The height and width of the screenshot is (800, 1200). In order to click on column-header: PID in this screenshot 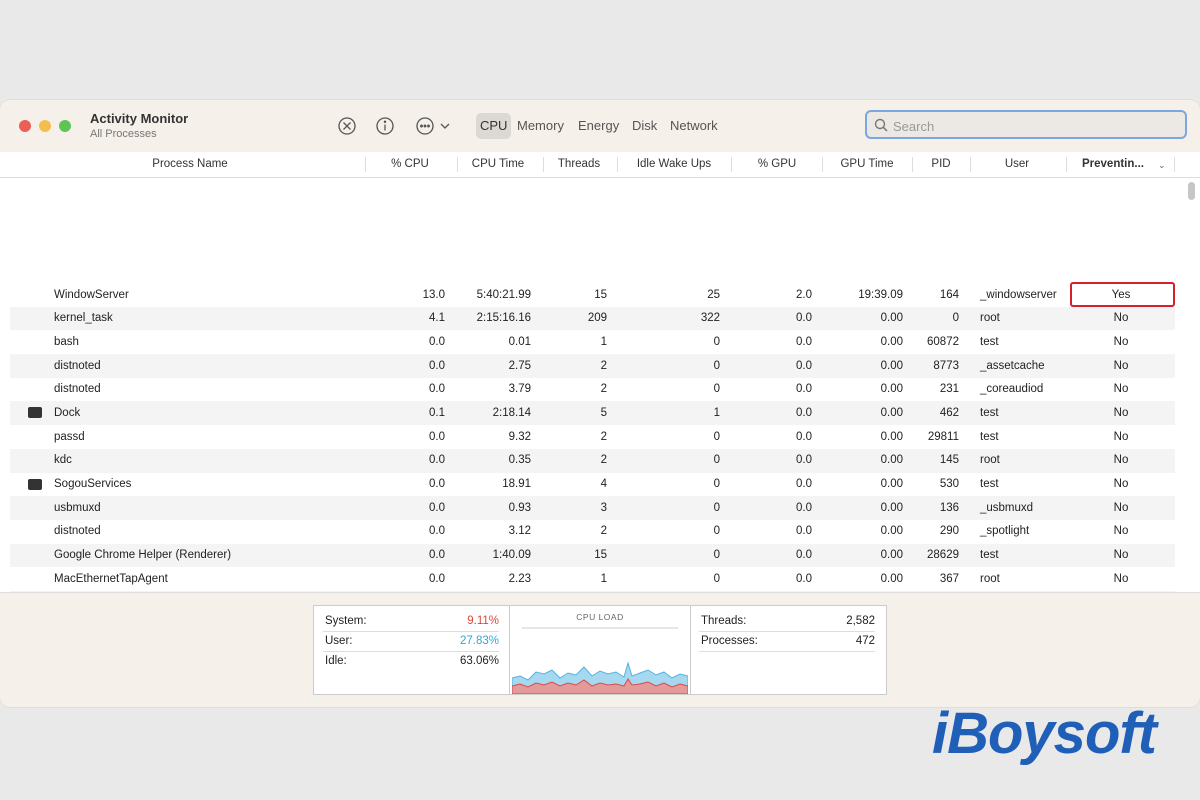, I will do `click(941, 164)`.